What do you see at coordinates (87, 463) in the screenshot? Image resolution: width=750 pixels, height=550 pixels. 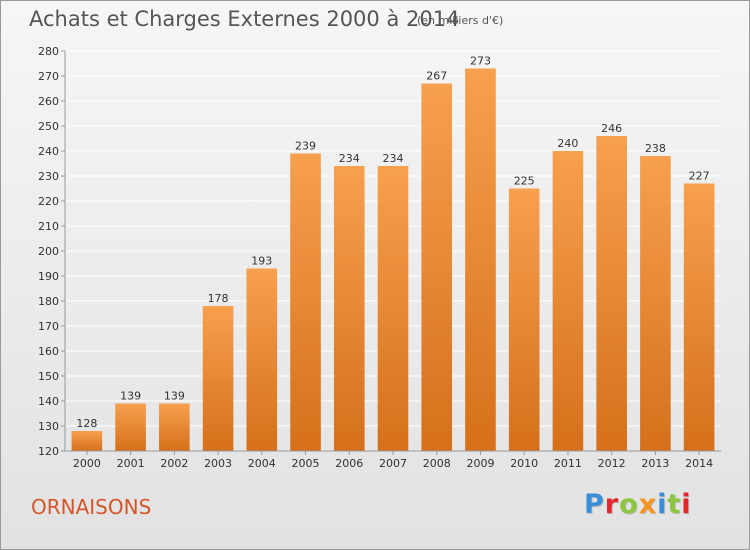 I see `x-tick-label: 2000` at bounding box center [87, 463].